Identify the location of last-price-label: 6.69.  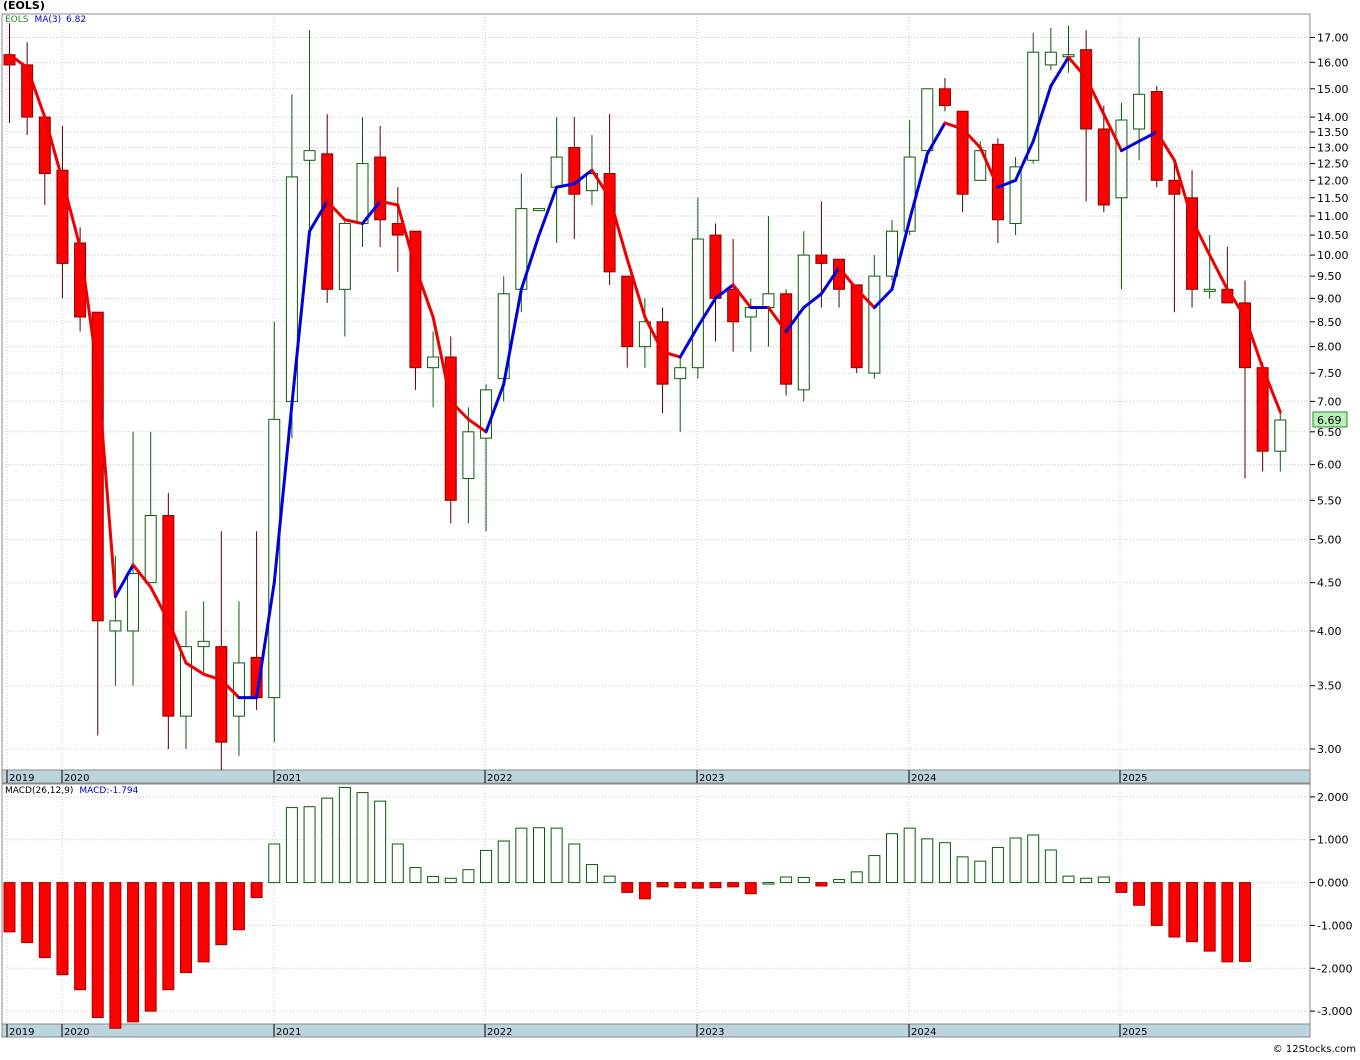
(1329, 420).